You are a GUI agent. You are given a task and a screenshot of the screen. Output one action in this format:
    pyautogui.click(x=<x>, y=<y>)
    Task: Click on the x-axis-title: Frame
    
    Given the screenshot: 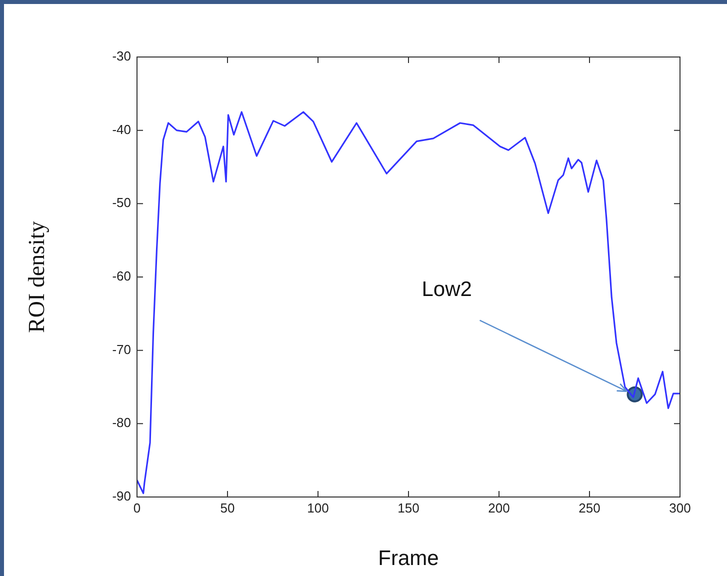 What is the action you would take?
    pyautogui.click(x=408, y=558)
    